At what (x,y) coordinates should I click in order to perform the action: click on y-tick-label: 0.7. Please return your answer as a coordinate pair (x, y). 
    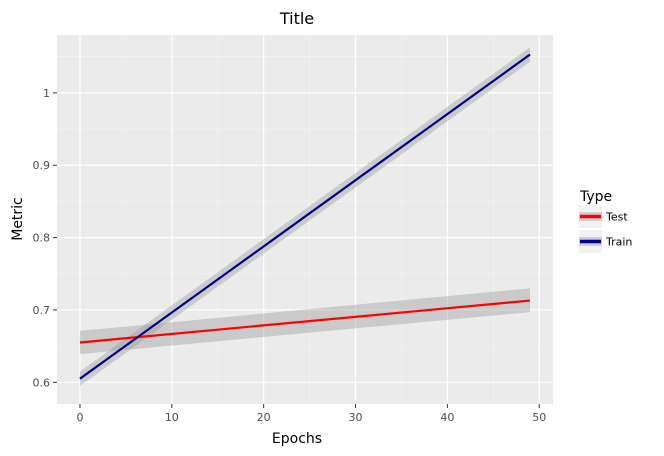
    Looking at the image, I should click on (42, 310).